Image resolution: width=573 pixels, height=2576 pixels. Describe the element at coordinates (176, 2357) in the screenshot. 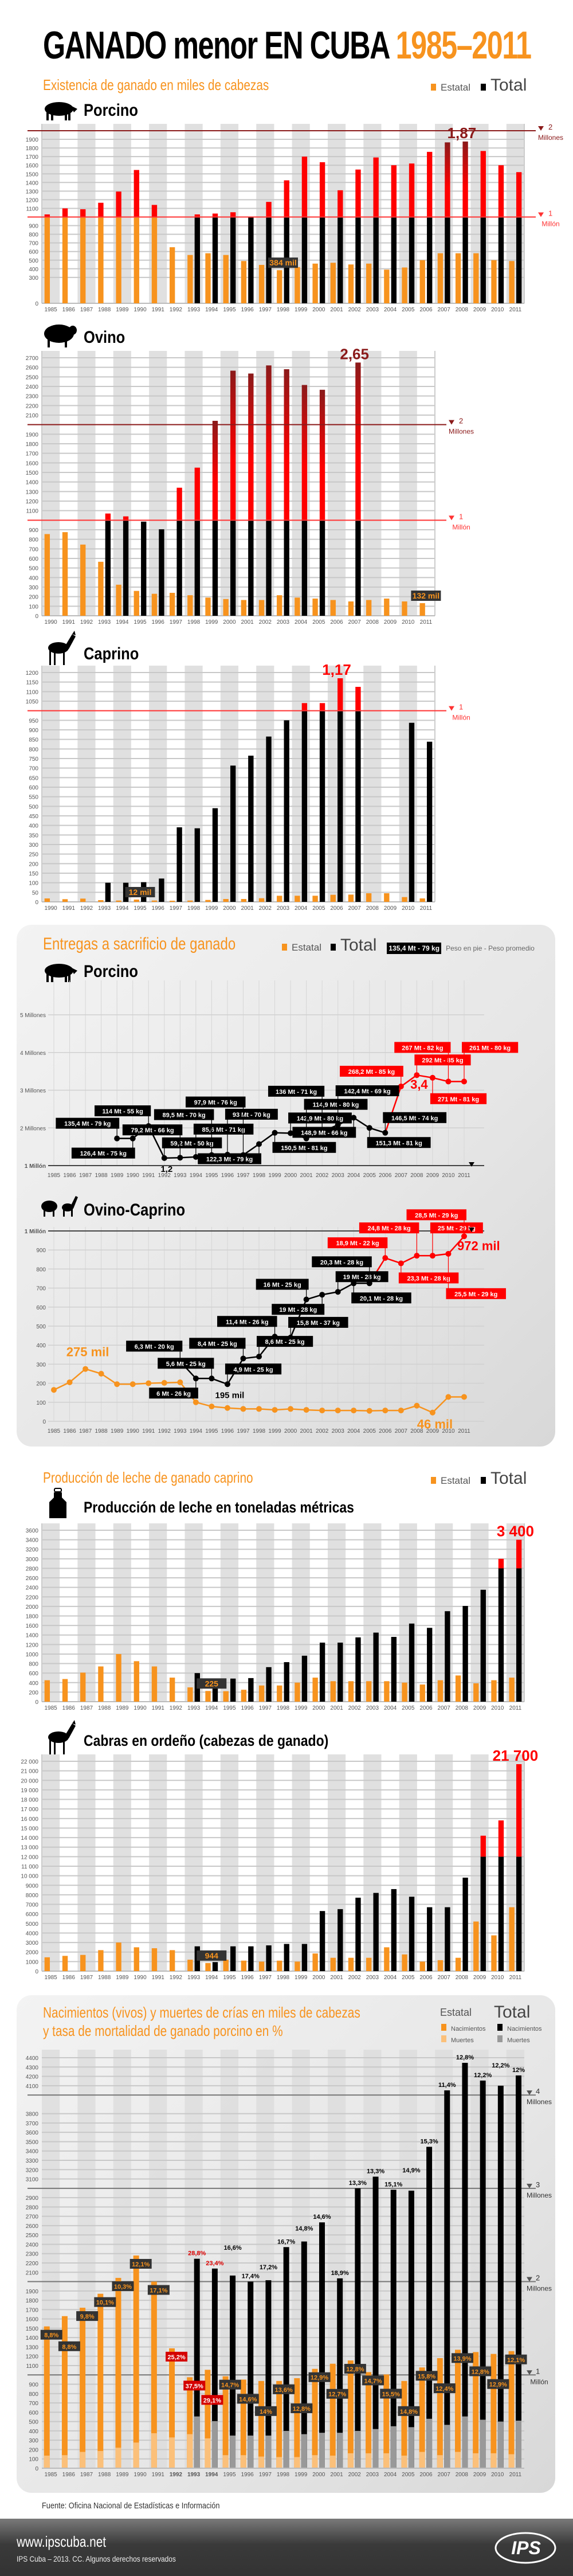

I see `mortality-estatal-label: 25,2%` at that location.